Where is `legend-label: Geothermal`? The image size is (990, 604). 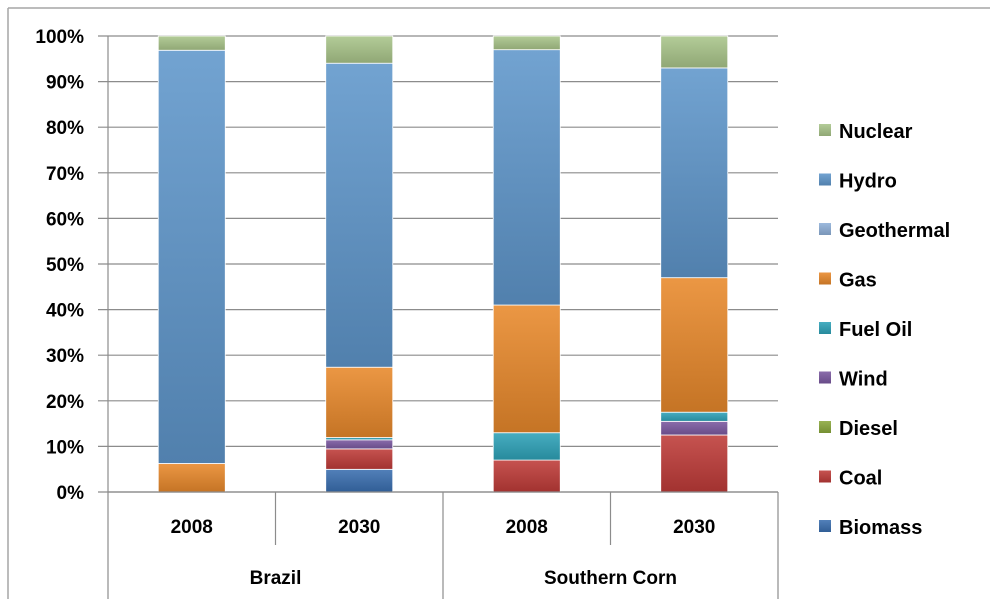
legend-label: Geothermal is located at coordinates (894, 231).